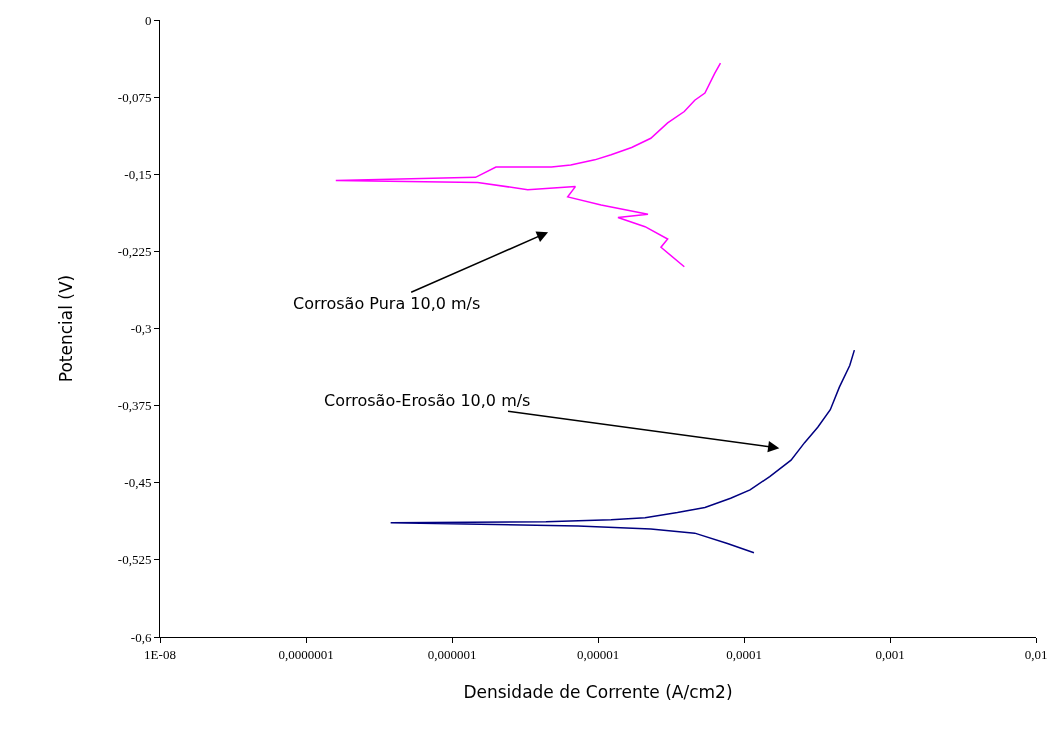 The image size is (1059, 737). What do you see at coordinates (141, 637) in the screenshot?
I see `y-tick-label: -0,6` at bounding box center [141, 637].